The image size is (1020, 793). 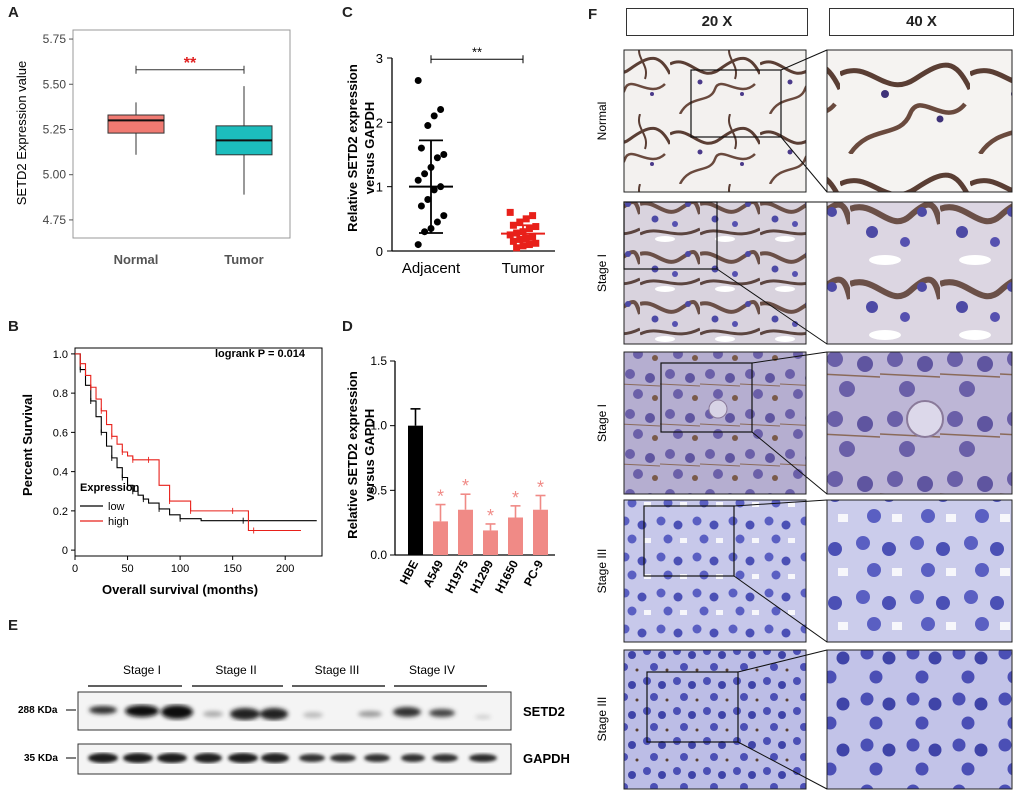 What do you see at coordinates (789, 463) in the screenshot?
I see `zoom-line-stage1b-bottom` at bounding box center [789, 463].